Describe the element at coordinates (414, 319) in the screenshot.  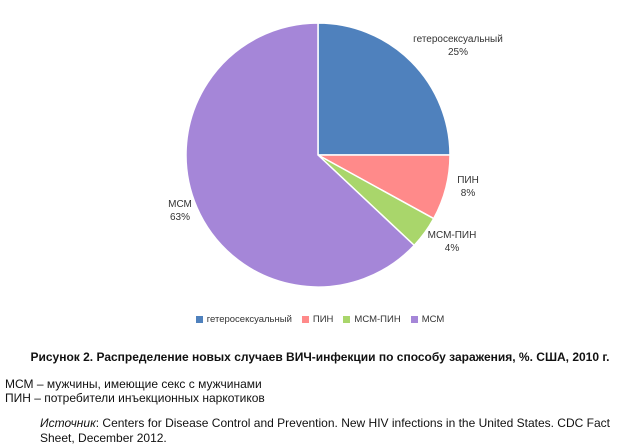
I see `legend-swatch-msm` at that location.